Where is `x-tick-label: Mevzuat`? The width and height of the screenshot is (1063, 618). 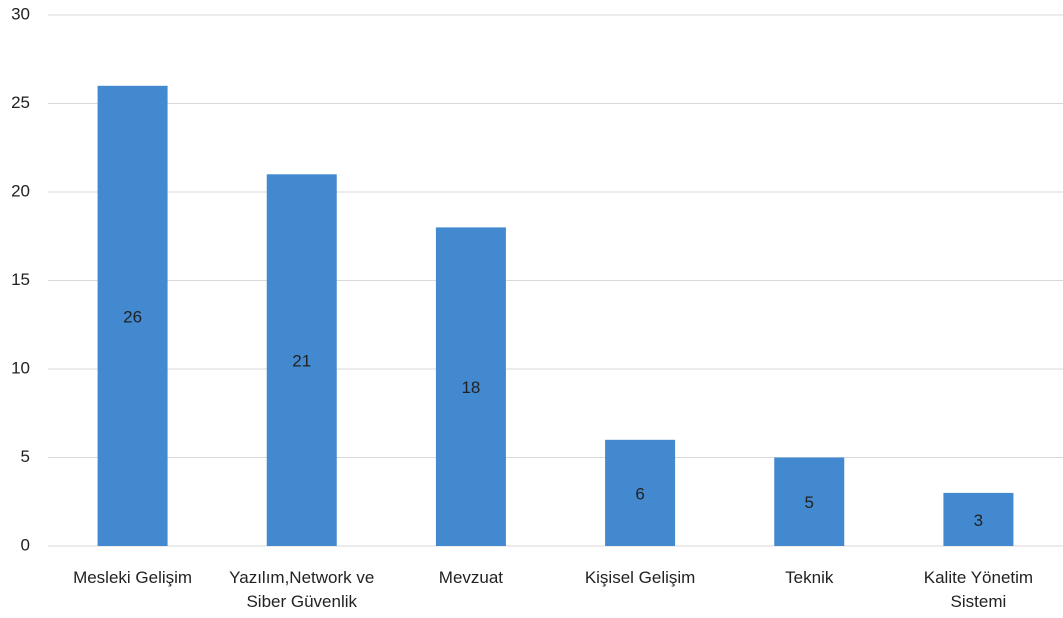
x-tick-label: Mevzuat is located at coordinates (471, 577).